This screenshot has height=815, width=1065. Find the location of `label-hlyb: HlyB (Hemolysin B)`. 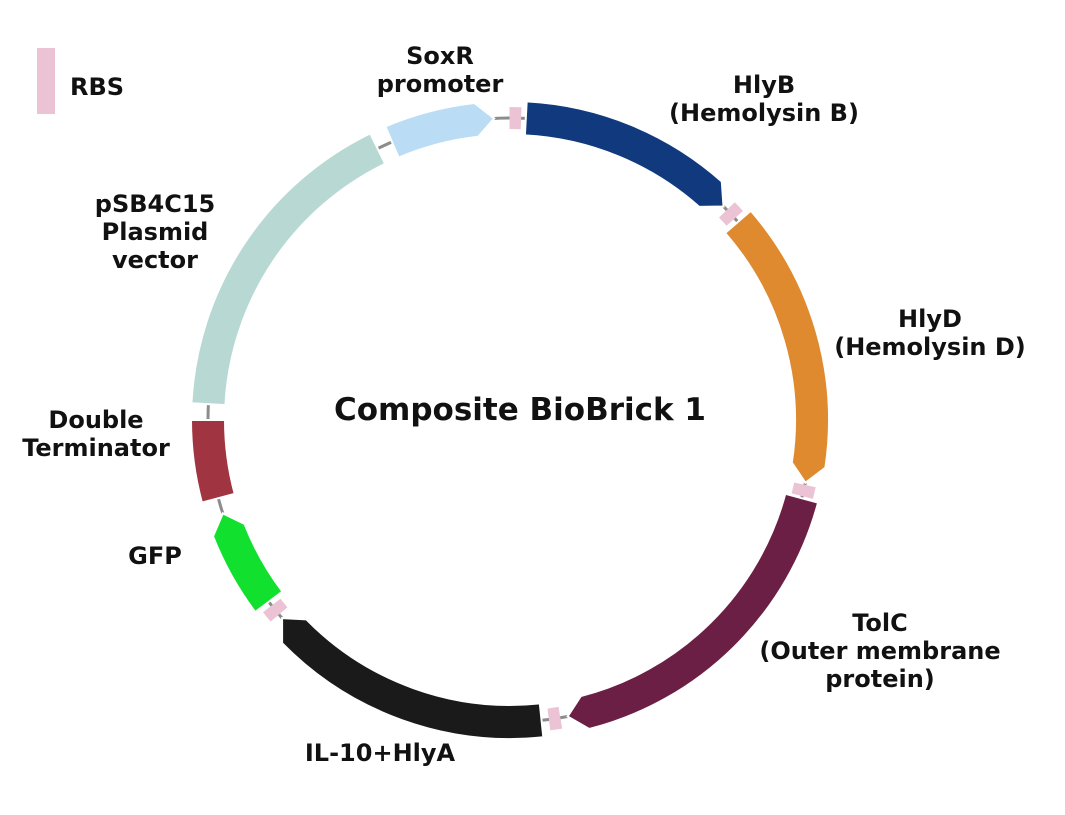

label-hlyb: HlyB (Hemolysin B) is located at coordinates (764, 99).